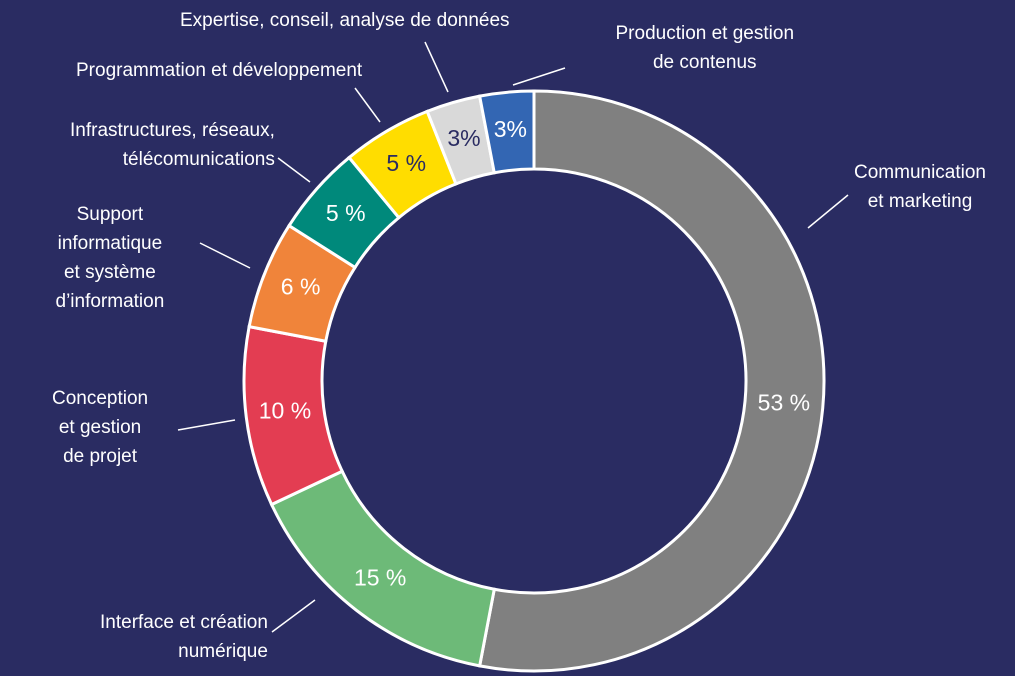  I want to click on category-label: Interface et création numérique, so click(184, 637).